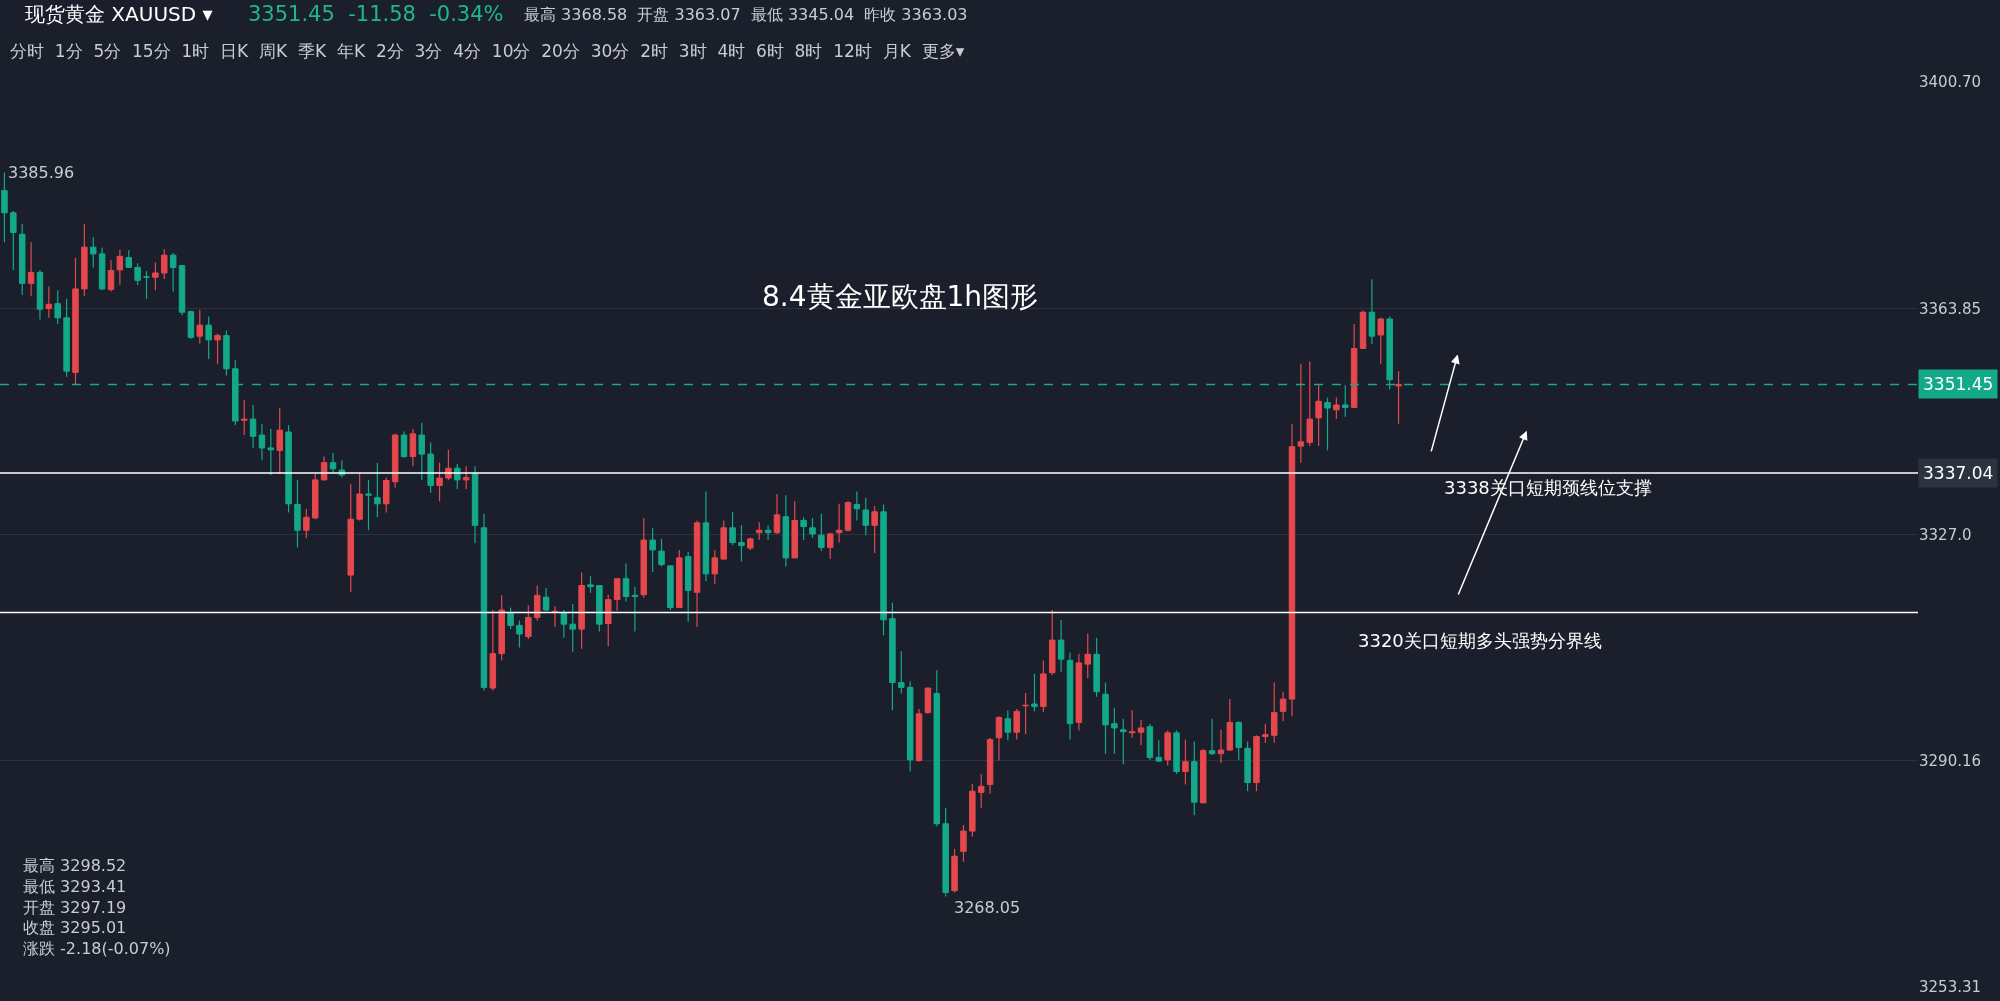 The height and width of the screenshot is (1001, 2000). Describe the element at coordinates (1950, 308) in the screenshot. I see `y-tick-label: 3363.85` at that location.